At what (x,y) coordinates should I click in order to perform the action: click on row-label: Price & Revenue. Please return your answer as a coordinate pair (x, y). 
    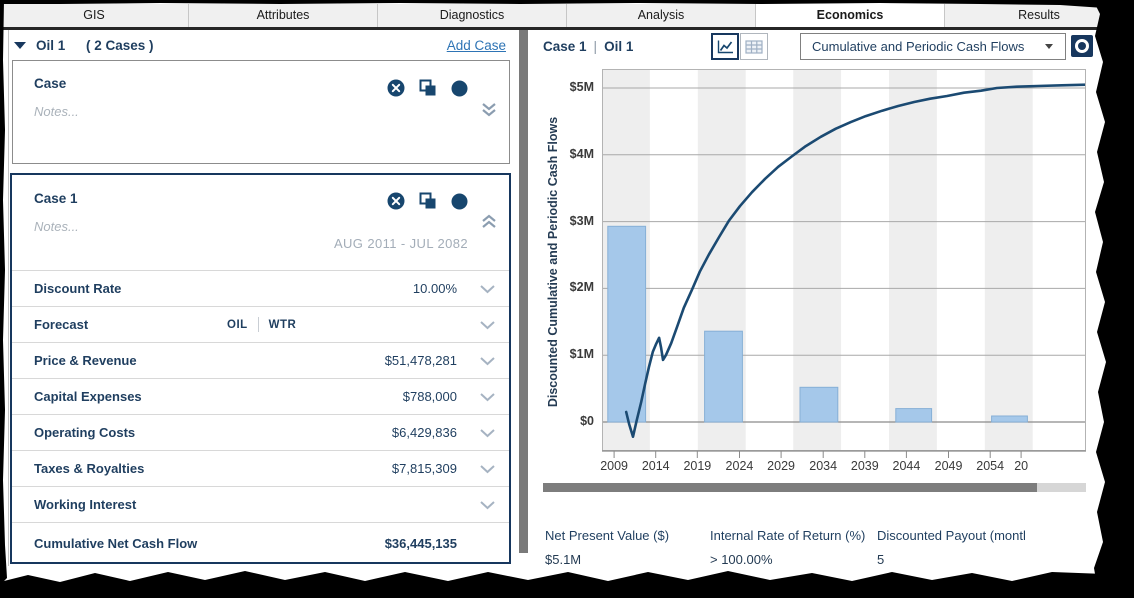
    Looking at the image, I should click on (85, 360).